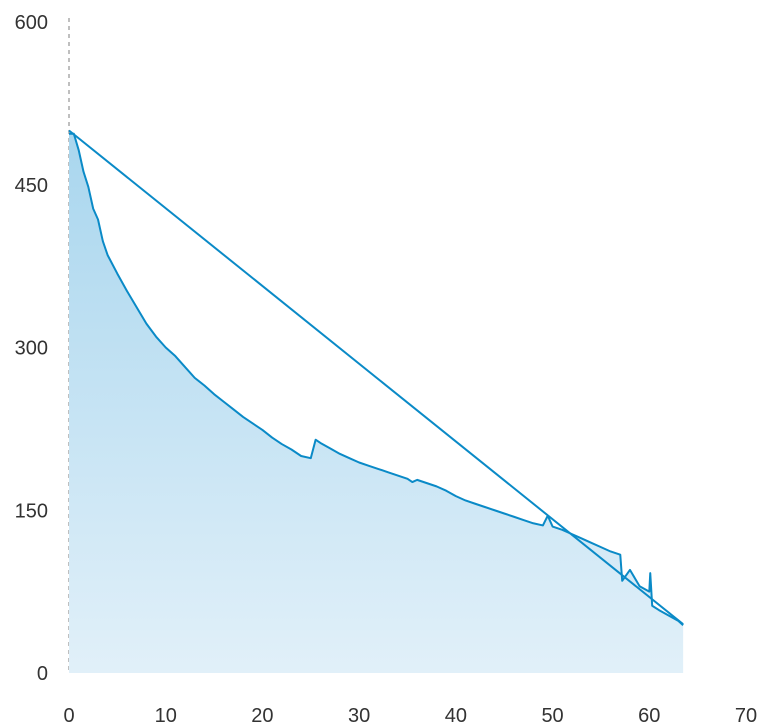 The width and height of the screenshot is (767, 727). I want to click on y-tick-label: 450, so click(31, 186).